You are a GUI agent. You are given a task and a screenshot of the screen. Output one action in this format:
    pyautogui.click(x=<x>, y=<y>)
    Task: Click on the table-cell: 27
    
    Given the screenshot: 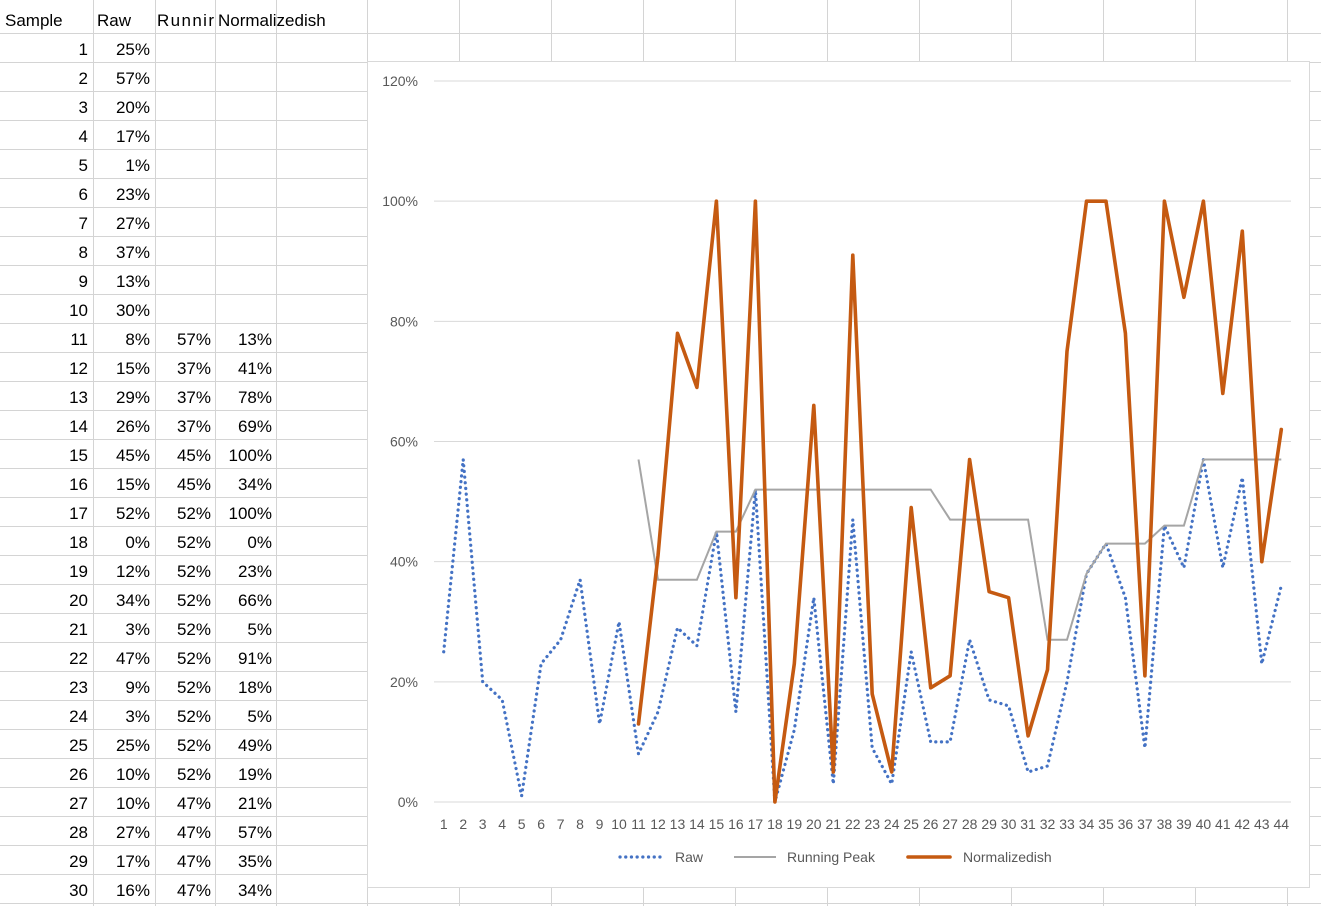 What is the action you would take?
    pyautogui.click(x=78, y=803)
    